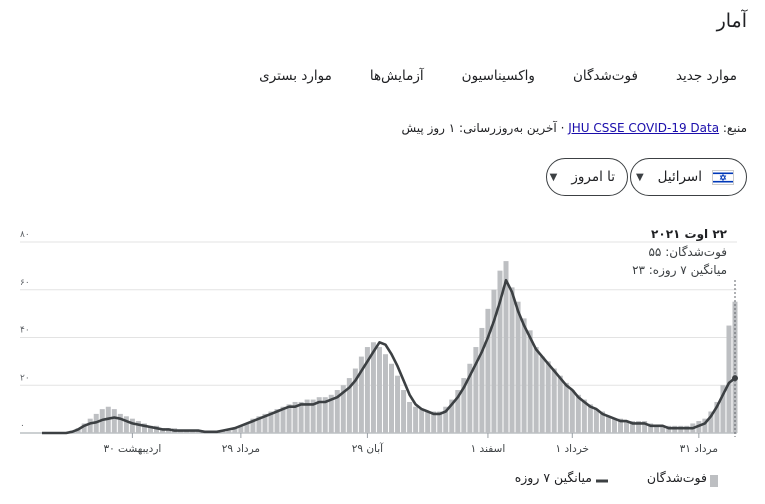 This screenshot has height=504, width=765. What do you see at coordinates (396, 76) in the screenshot?
I see `tab-tests: آزمایش‌ها` at bounding box center [396, 76].